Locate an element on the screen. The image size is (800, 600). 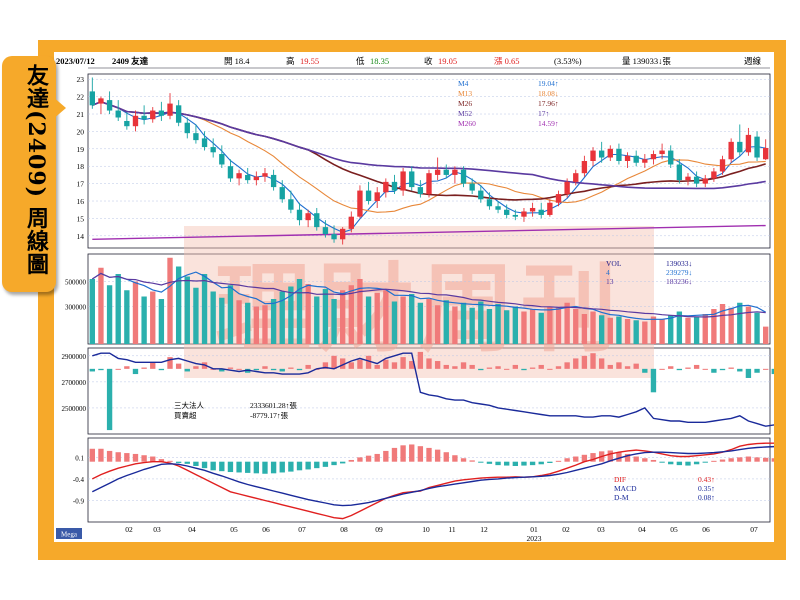
price-legend-value-M13: 18.08↓ is located at coordinates (548, 93).